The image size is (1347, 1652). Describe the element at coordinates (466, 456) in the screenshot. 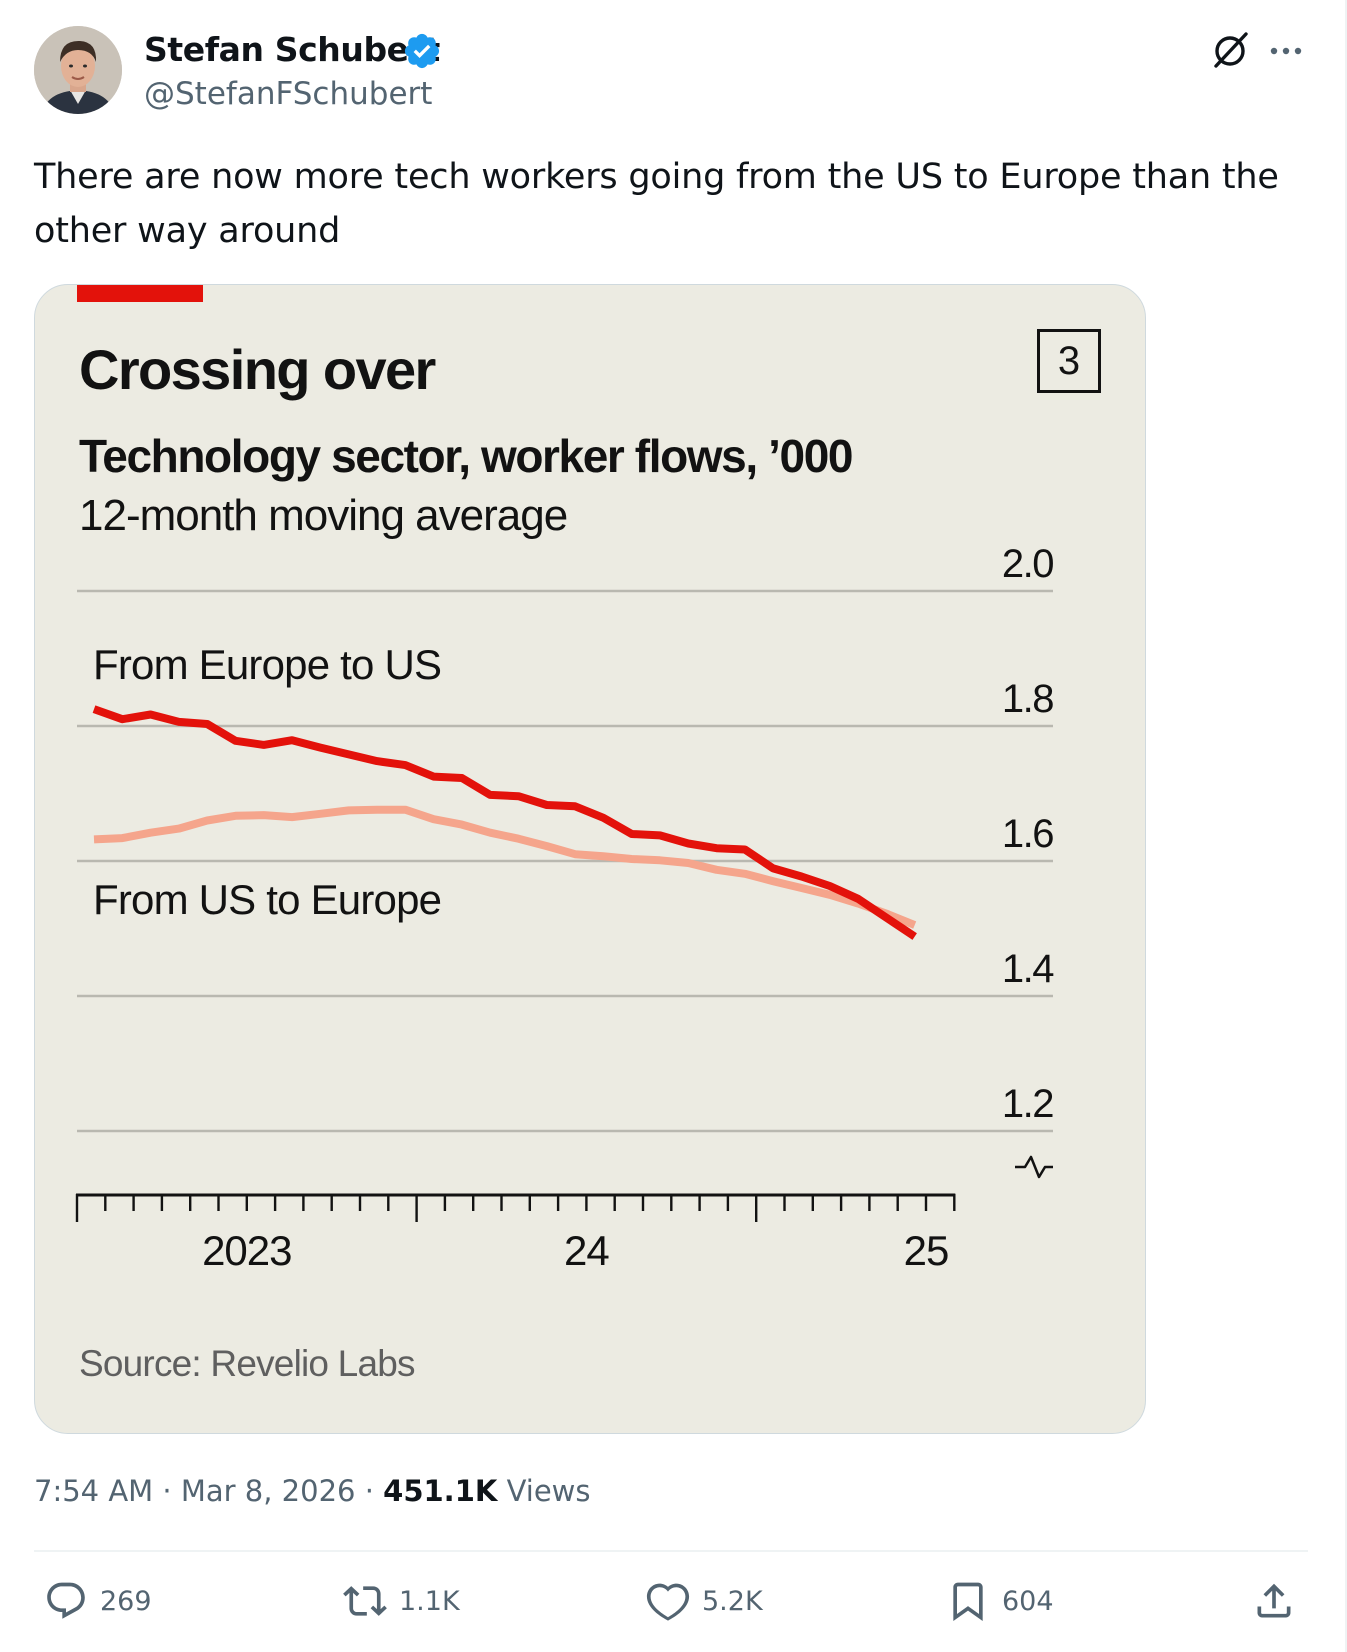

I see `chart-subtitle: Technology sector, worker flows, ’000` at that location.